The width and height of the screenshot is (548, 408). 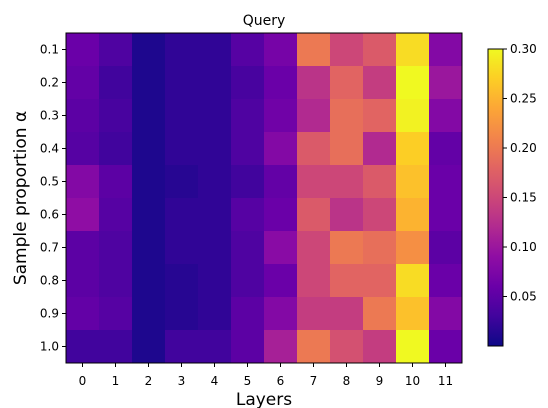 I want to click on colorbar-tick-label: 0.30, so click(x=523, y=49).